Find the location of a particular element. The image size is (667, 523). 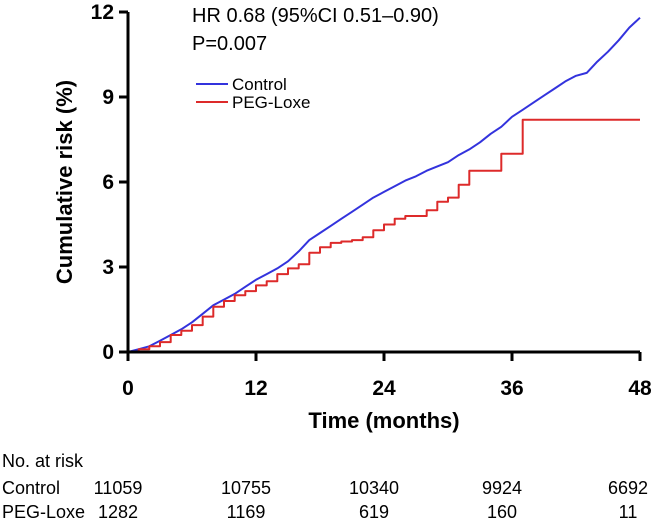

y-tick-label: 9 is located at coordinates (108, 97).